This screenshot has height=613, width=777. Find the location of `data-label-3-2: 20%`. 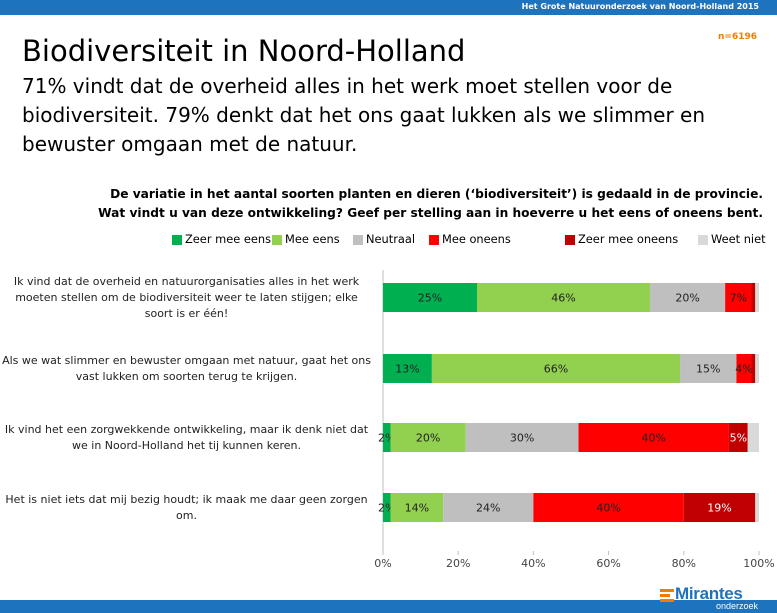

data-label-3-2: 20% is located at coordinates (428, 438).